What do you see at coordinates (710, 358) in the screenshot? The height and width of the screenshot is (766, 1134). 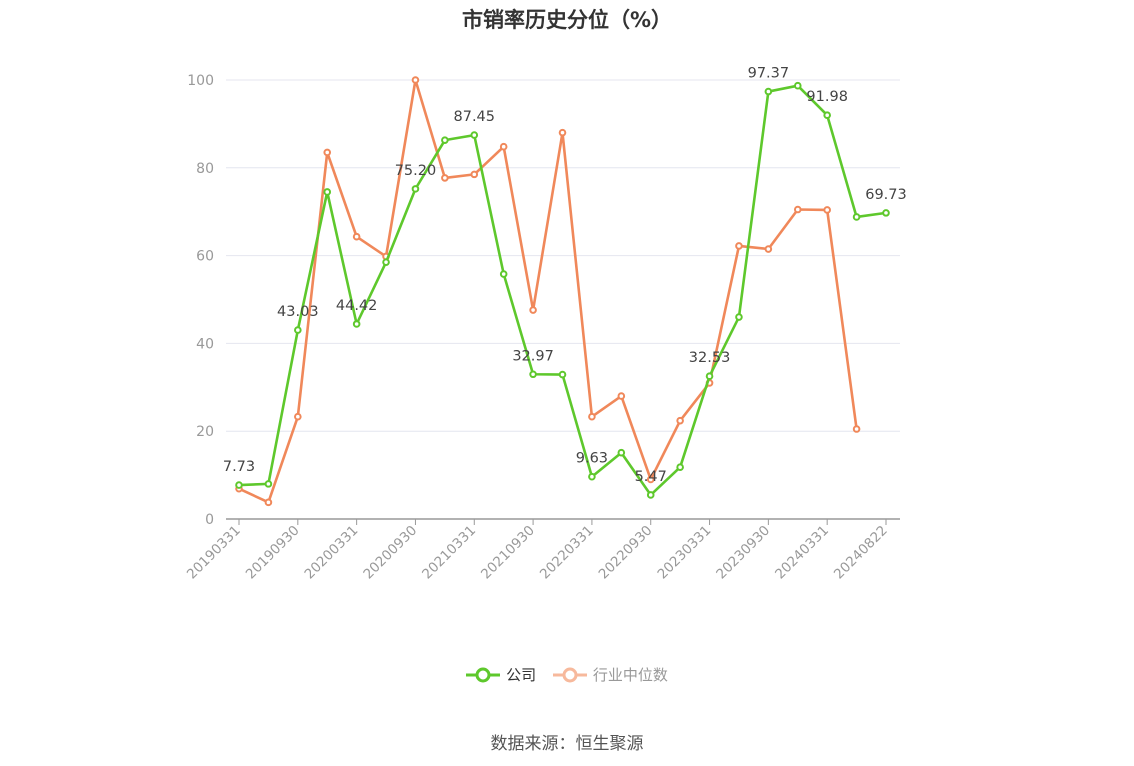 I see `data-label: 32.53` at bounding box center [710, 358].